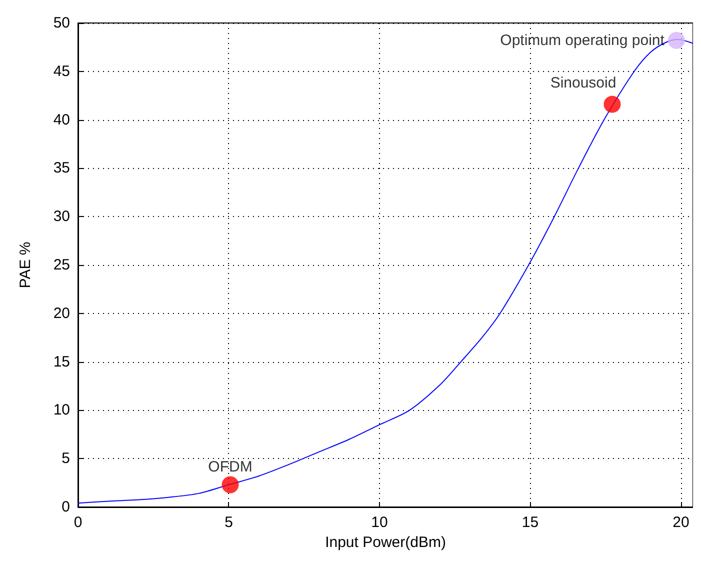  Describe the element at coordinates (681, 522) in the screenshot. I see `x-tick-label: 20` at that location.